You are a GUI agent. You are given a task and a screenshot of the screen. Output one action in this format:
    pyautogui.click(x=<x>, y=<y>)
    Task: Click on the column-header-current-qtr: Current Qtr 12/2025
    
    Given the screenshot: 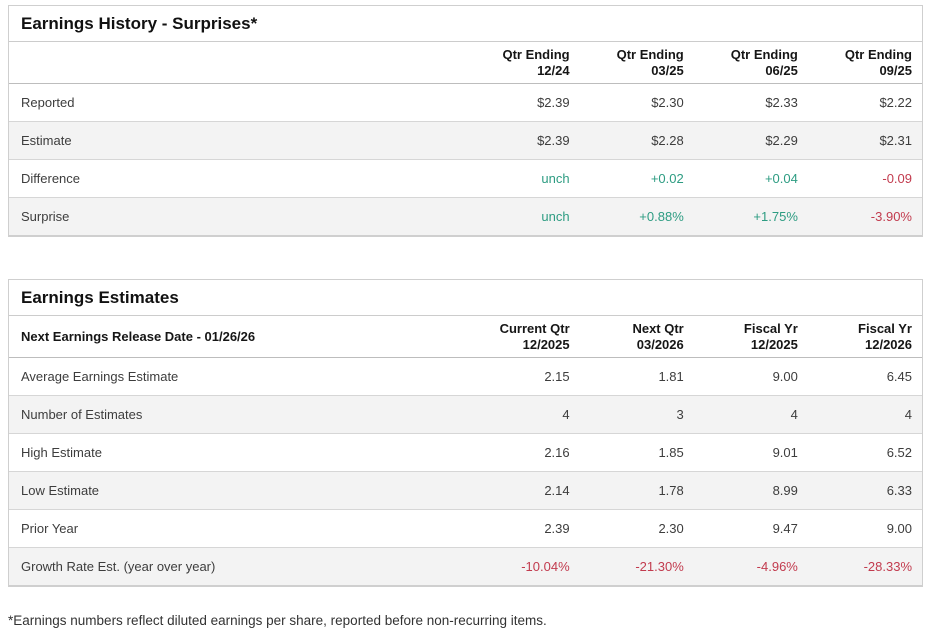 What is the action you would take?
    pyautogui.click(x=522, y=337)
    